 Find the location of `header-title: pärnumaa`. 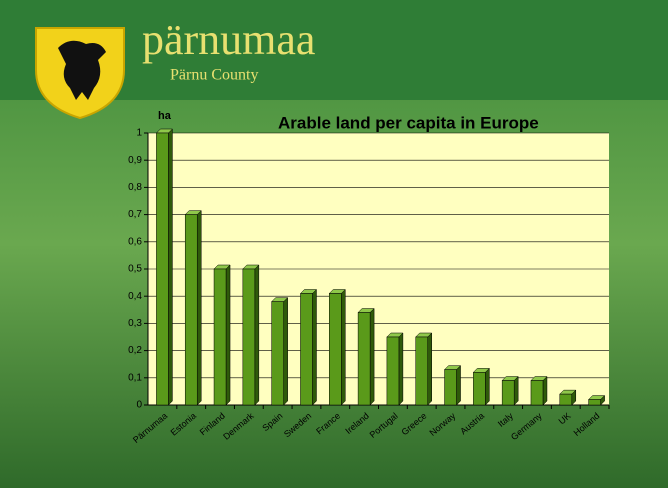

header-title: pärnumaa is located at coordinates (228, 39).